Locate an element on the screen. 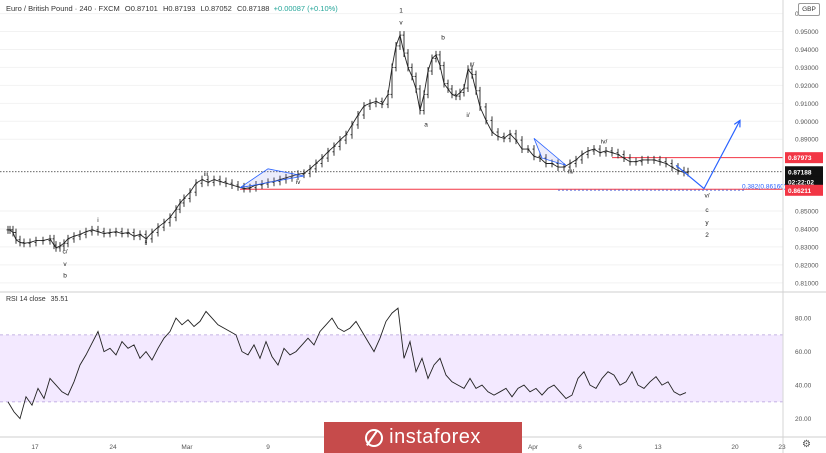  wave-label: v/ is located at coordinates (706, 196).